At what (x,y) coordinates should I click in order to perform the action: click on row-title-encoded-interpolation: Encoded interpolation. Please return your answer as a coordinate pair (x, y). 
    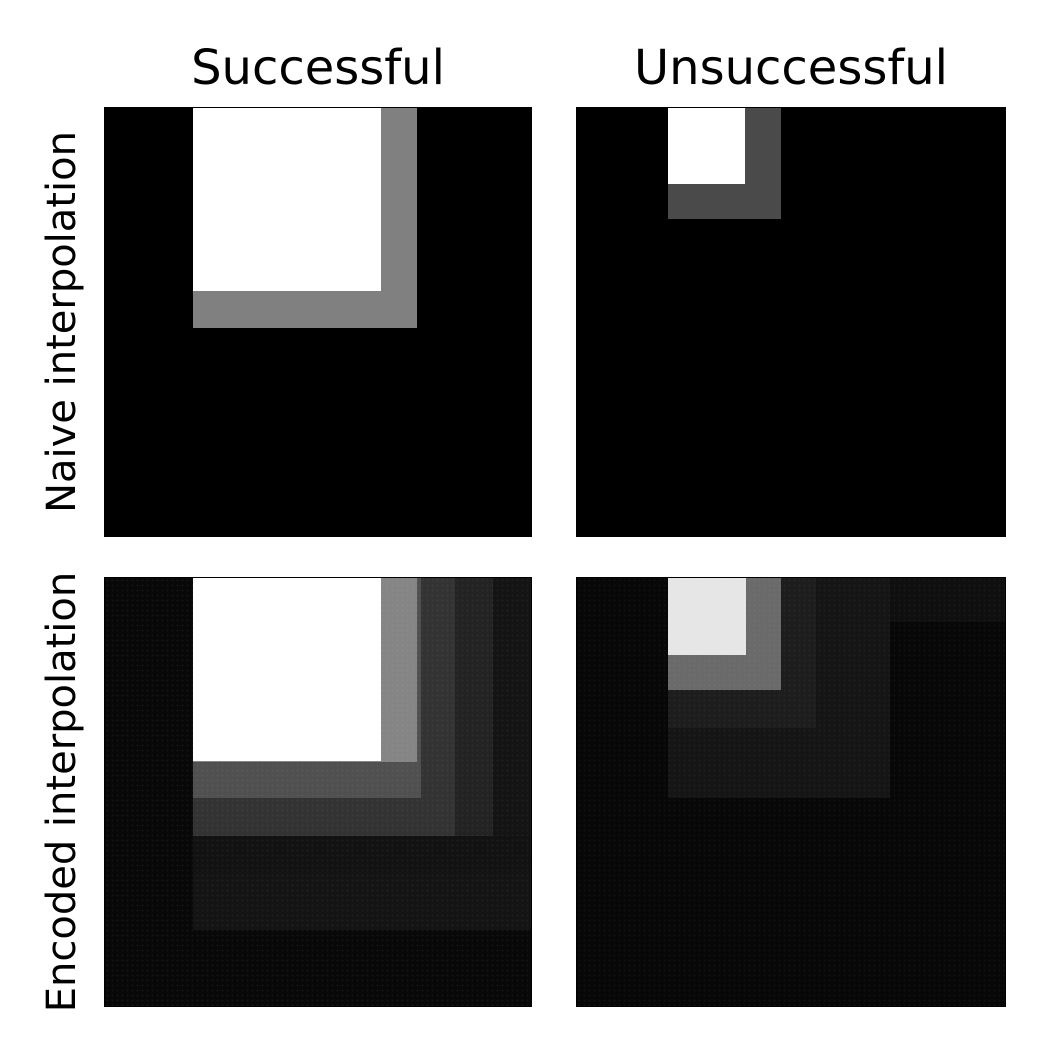
    Looking at the image, I should click on (62, 792).